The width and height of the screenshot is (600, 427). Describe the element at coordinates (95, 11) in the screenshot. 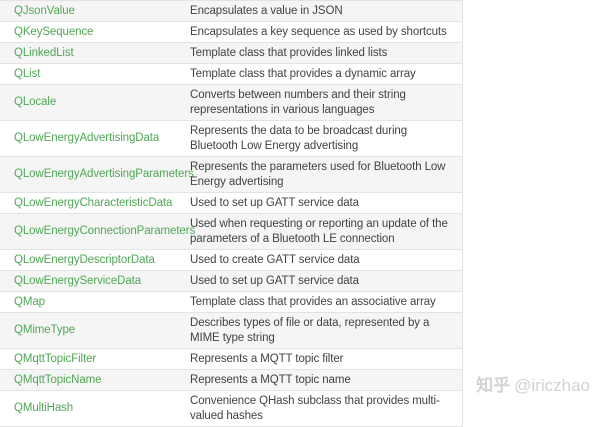

I see `class-name-cell: QJsonValue` at that location.